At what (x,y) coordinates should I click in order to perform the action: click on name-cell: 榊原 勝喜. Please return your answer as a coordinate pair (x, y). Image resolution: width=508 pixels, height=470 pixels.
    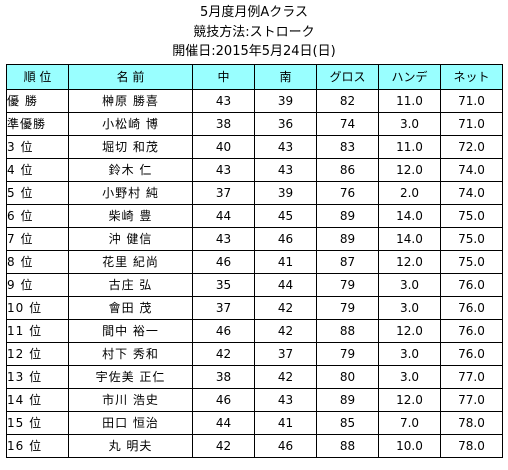
    Looking at the image, I should click on (130, 101).